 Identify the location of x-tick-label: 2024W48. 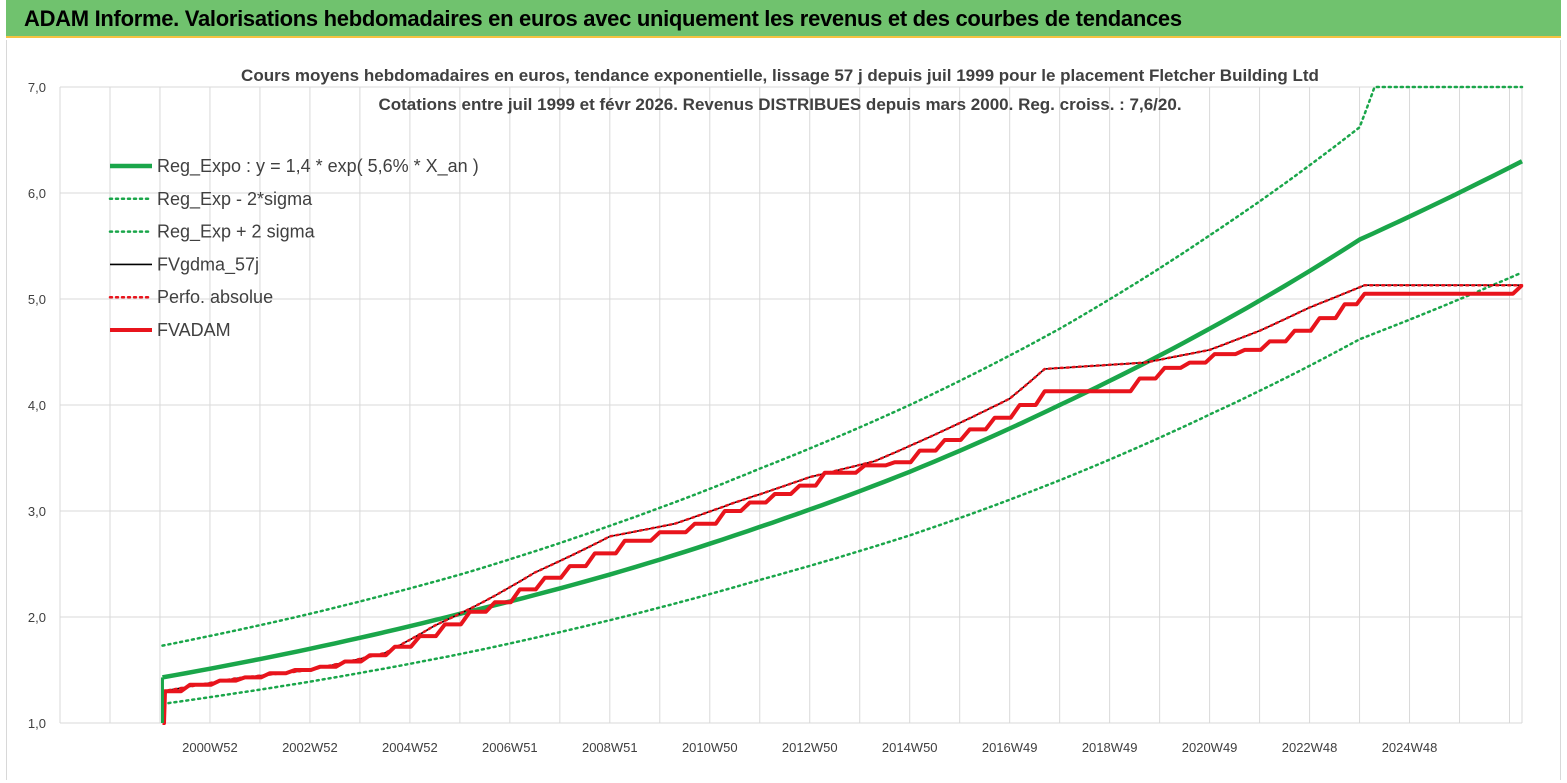
(1410, 747).